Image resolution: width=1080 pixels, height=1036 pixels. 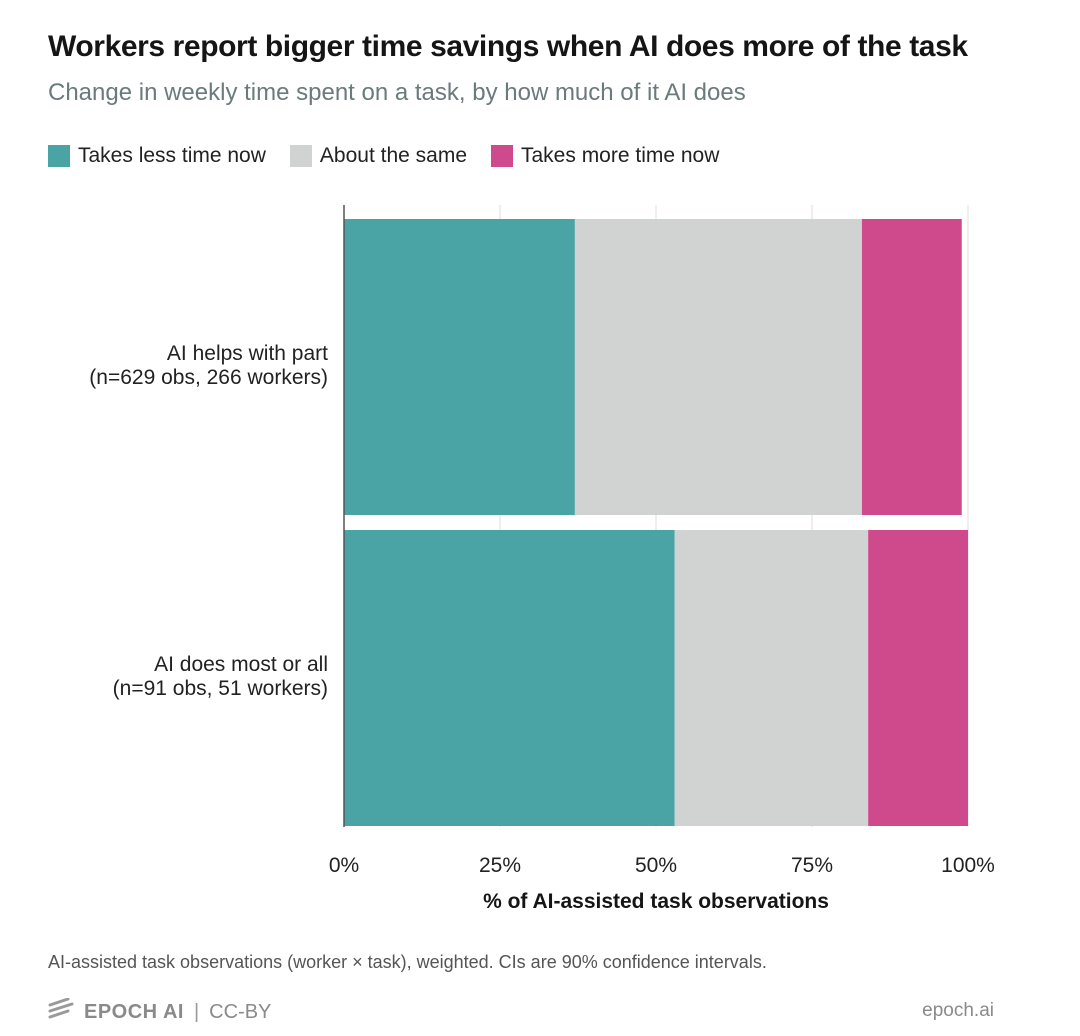 What do you see at coordinates (300, 156) in the screenshot?
I see `legend-swatch-same` at bounding box center [300, 156].